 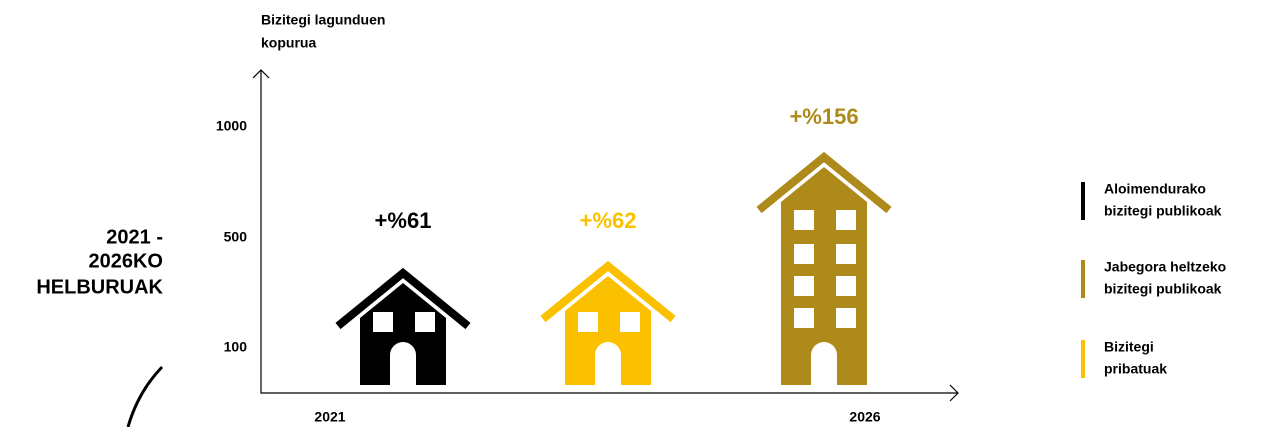 What do you see at coordinates (126, 261) in the screenshot?
I see `title-line: 2026KO` at bounding box center [126, 261].